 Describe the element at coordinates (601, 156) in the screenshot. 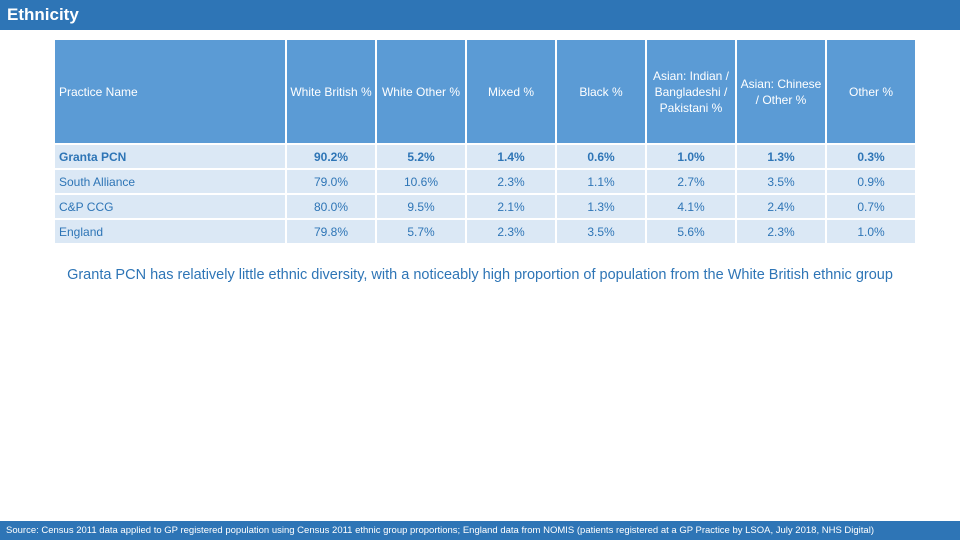

I see `cell: 0.6%` at that location.